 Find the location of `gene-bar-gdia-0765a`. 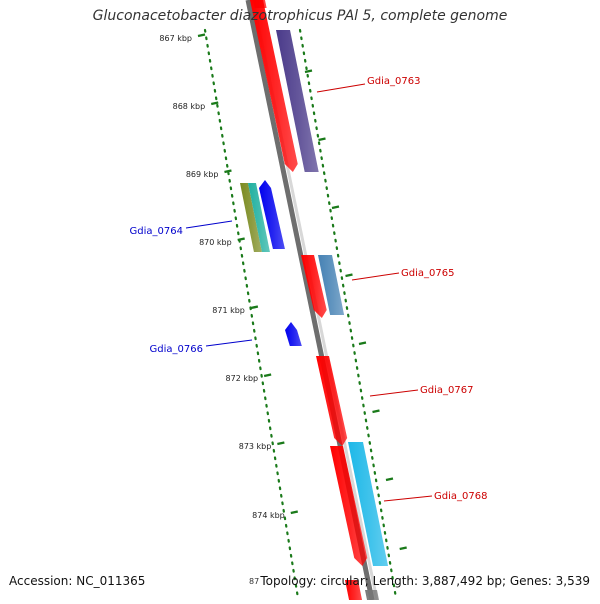

gene-bar-gdia-0765a is located at coordinates (314, 286).